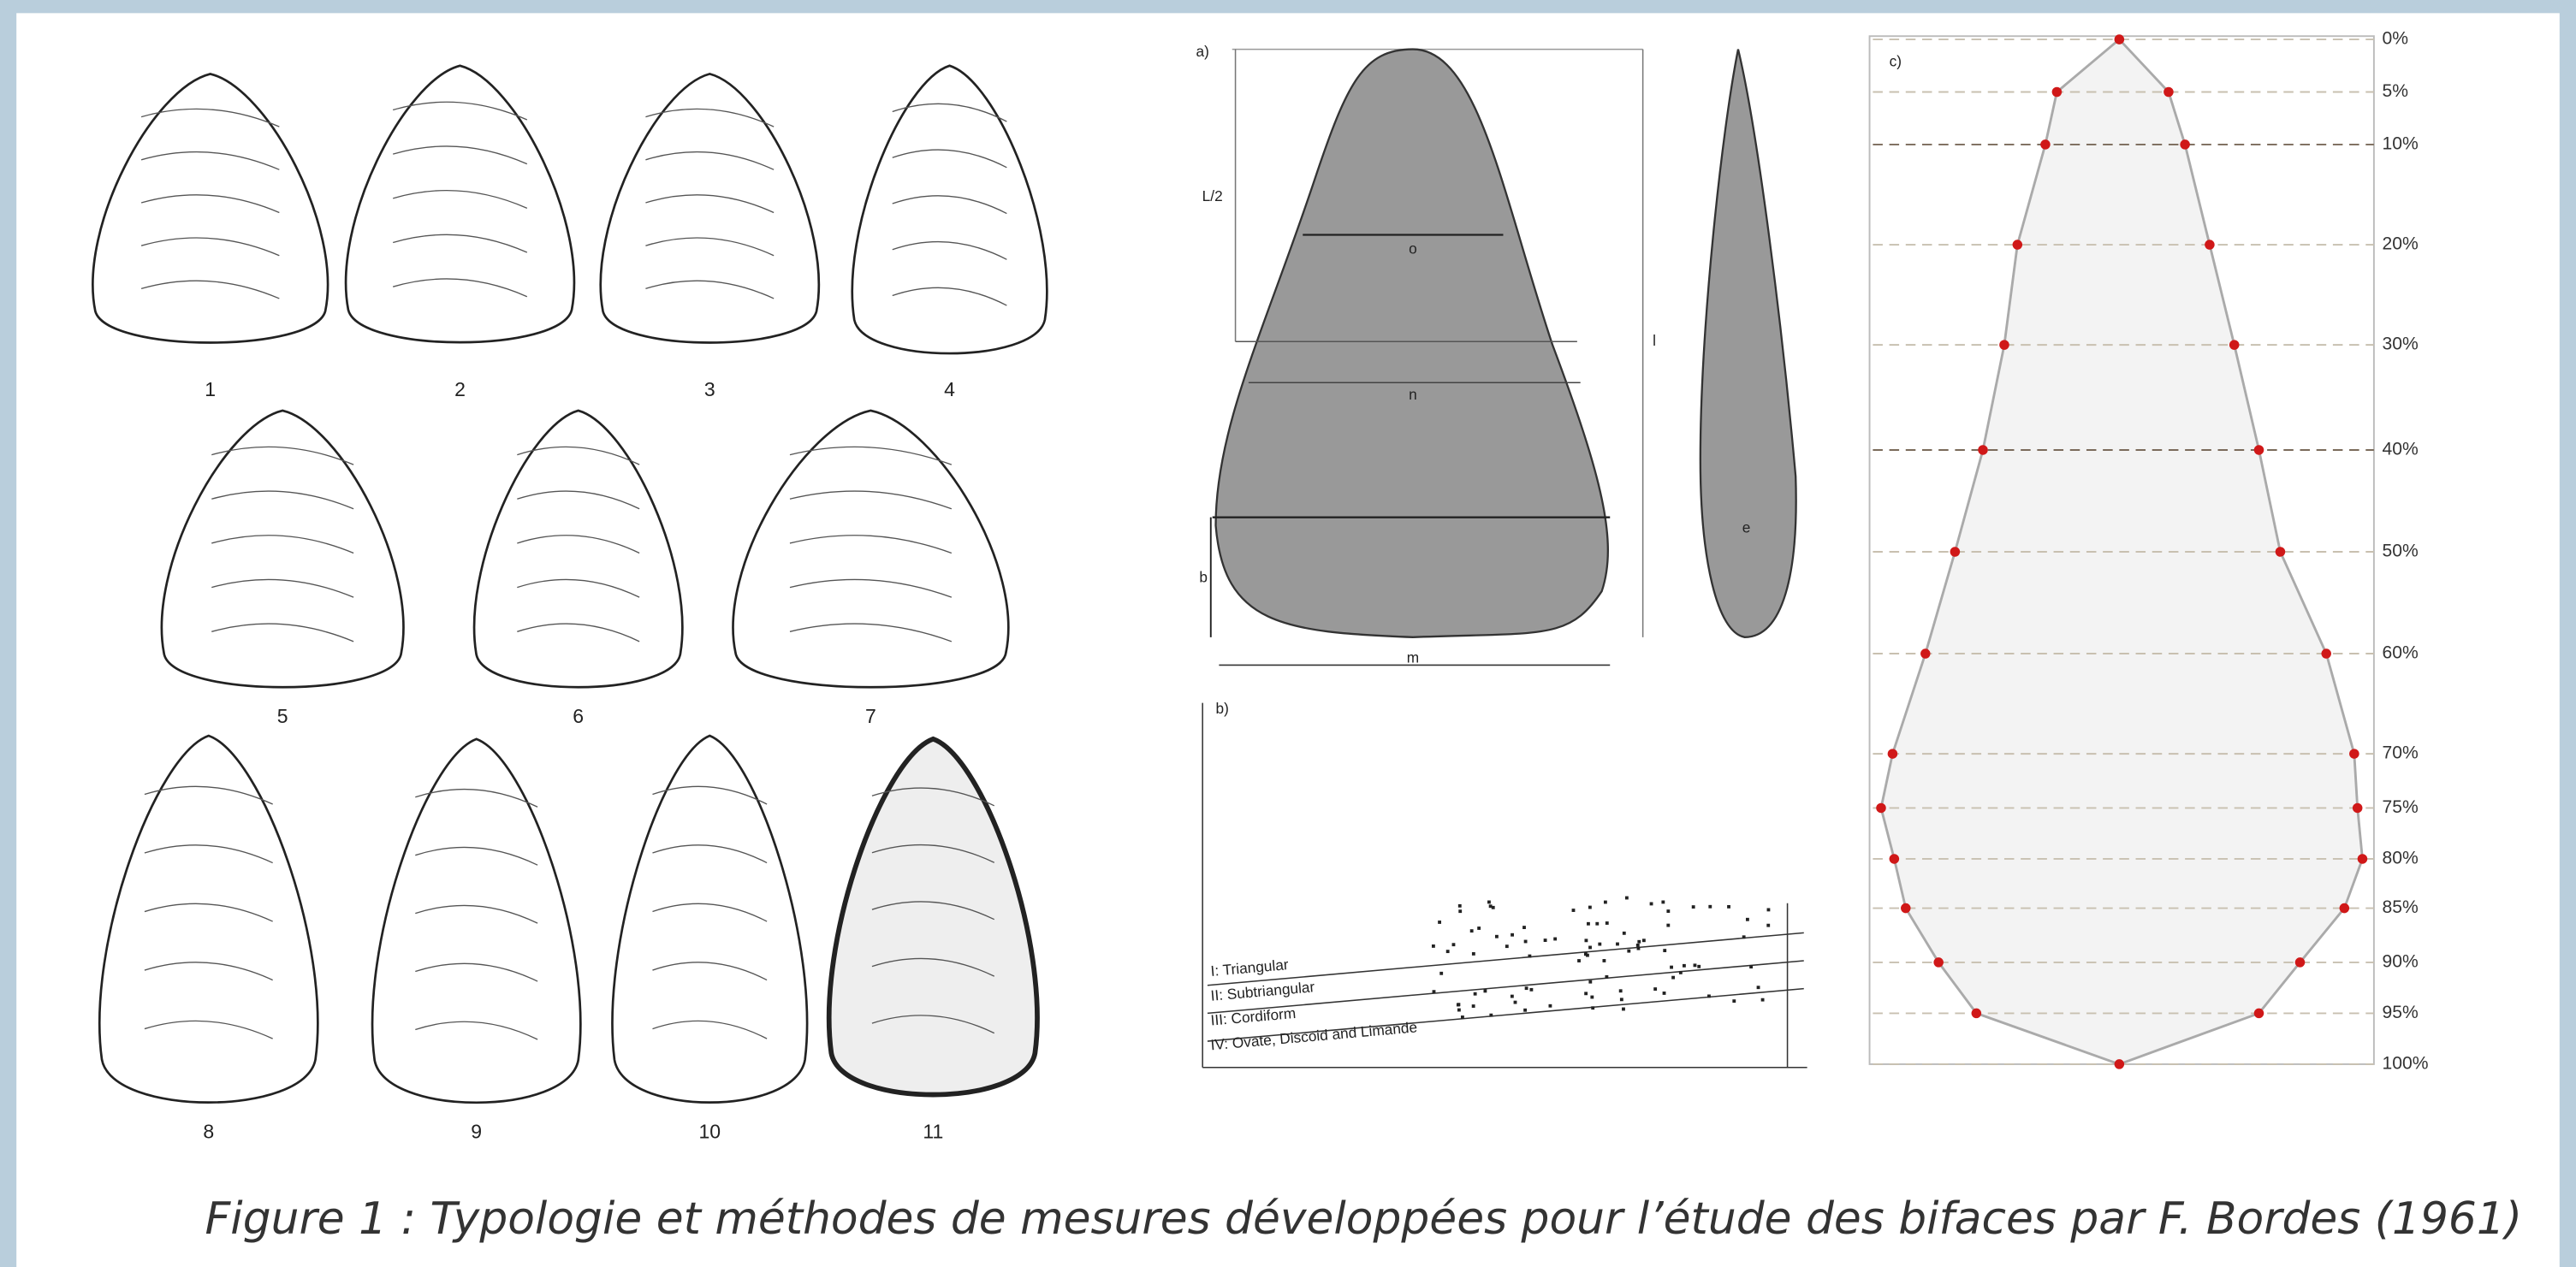 Image resolution: width=2576 pixels, height=1267 pixels. I want to click on percent-label: 90%, so click(2400, 961).